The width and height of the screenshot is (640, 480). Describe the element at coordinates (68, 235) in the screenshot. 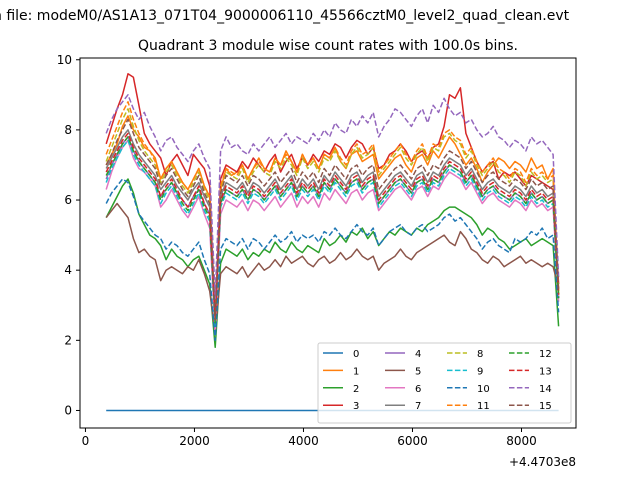

I see `y-axis: 0 2 4 6 8 10` at that location.